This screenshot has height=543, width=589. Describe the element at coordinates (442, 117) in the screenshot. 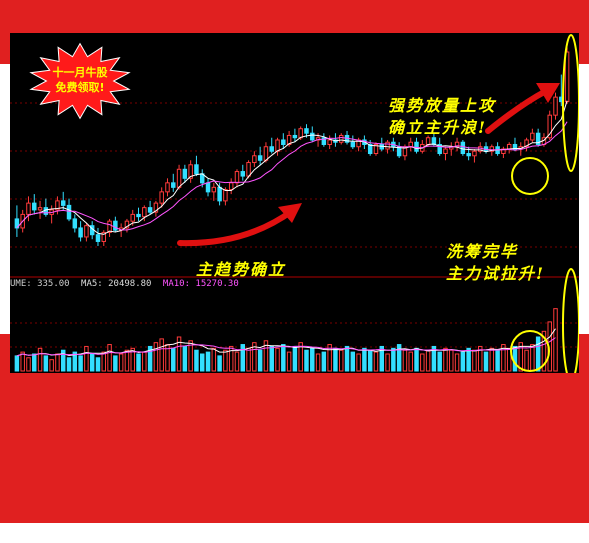

I see `annotation-strong-volume: 强势放量上攻 确立主升浪!` at that location.